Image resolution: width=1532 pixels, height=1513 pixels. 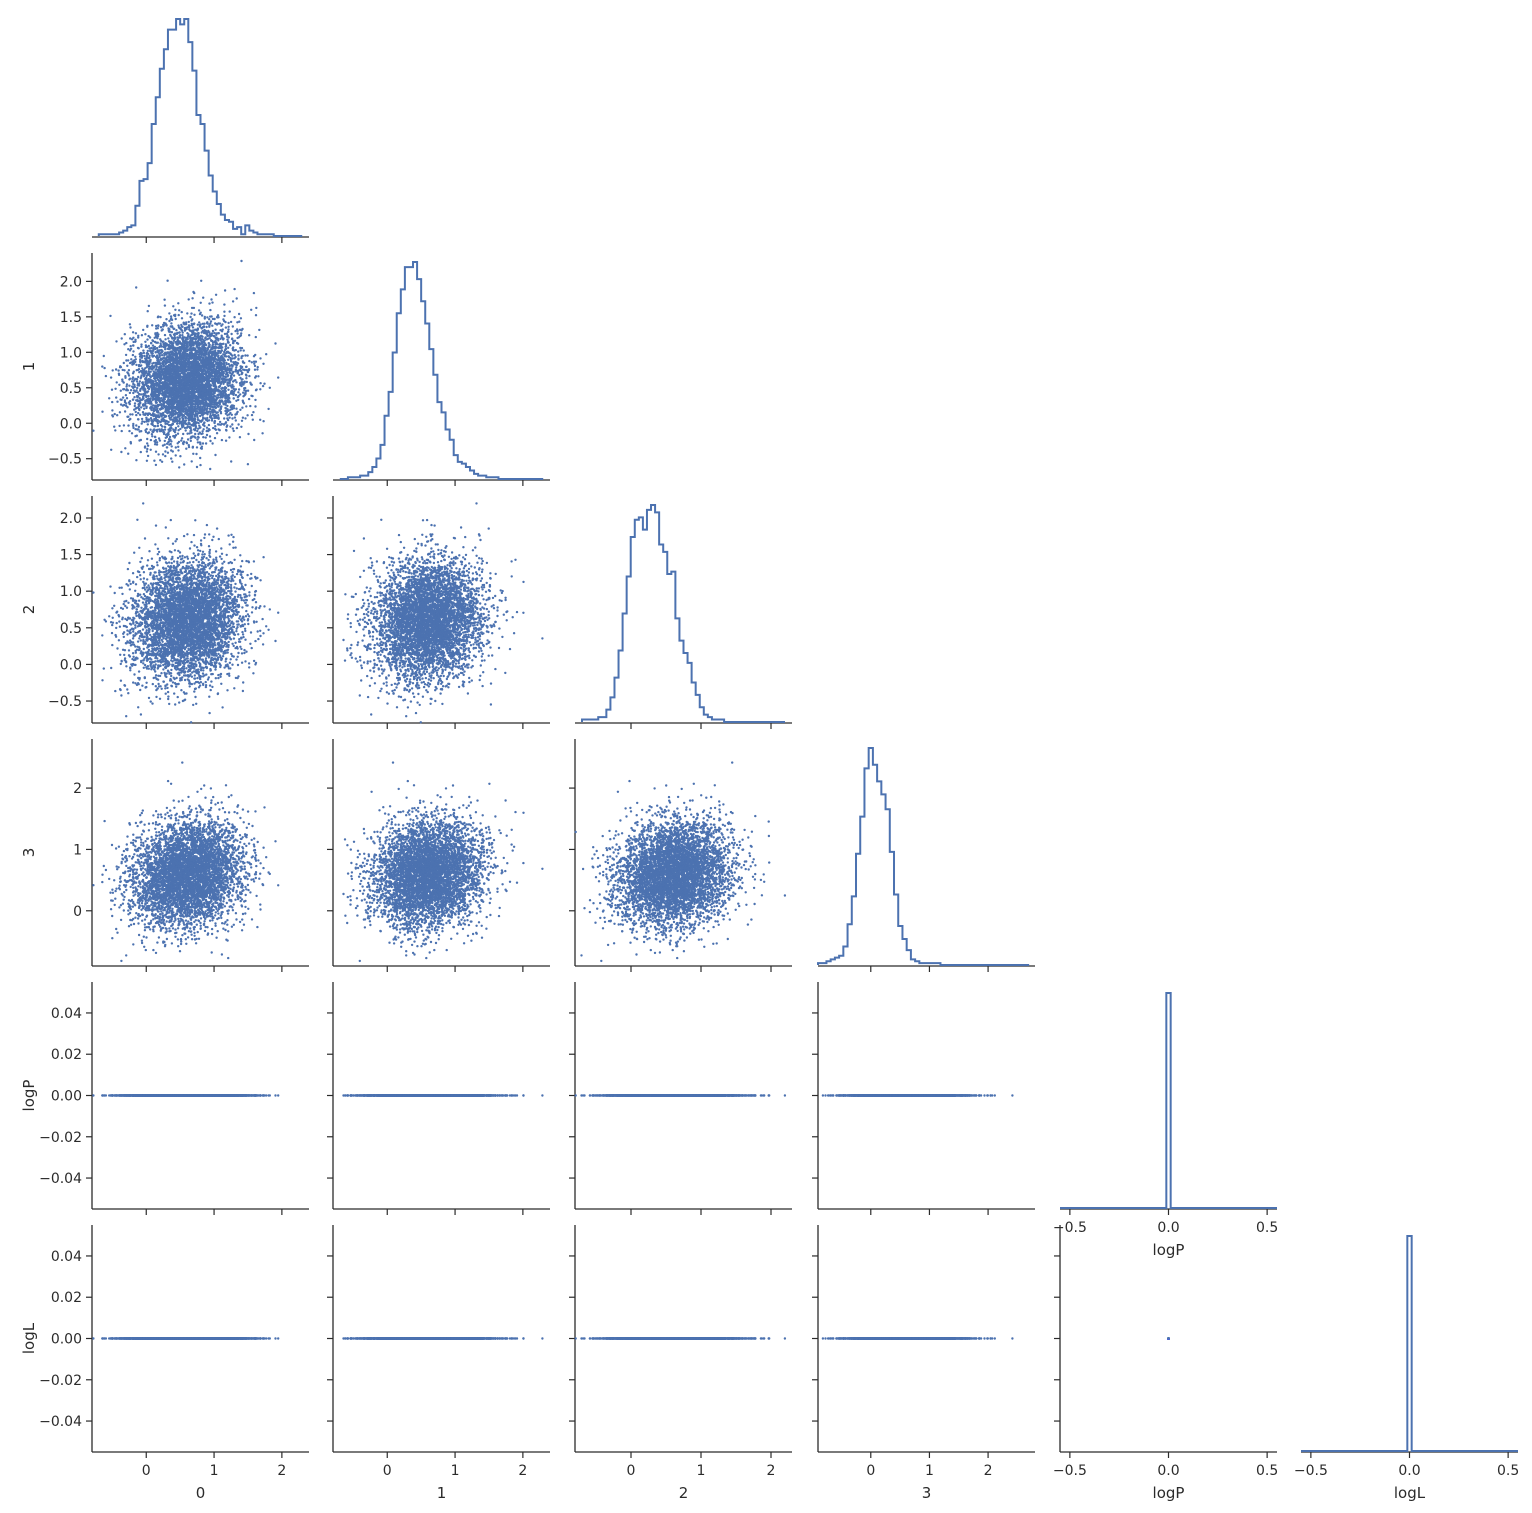 I want to click on y-tick-label: 0.0, so click(x=71, y=424).